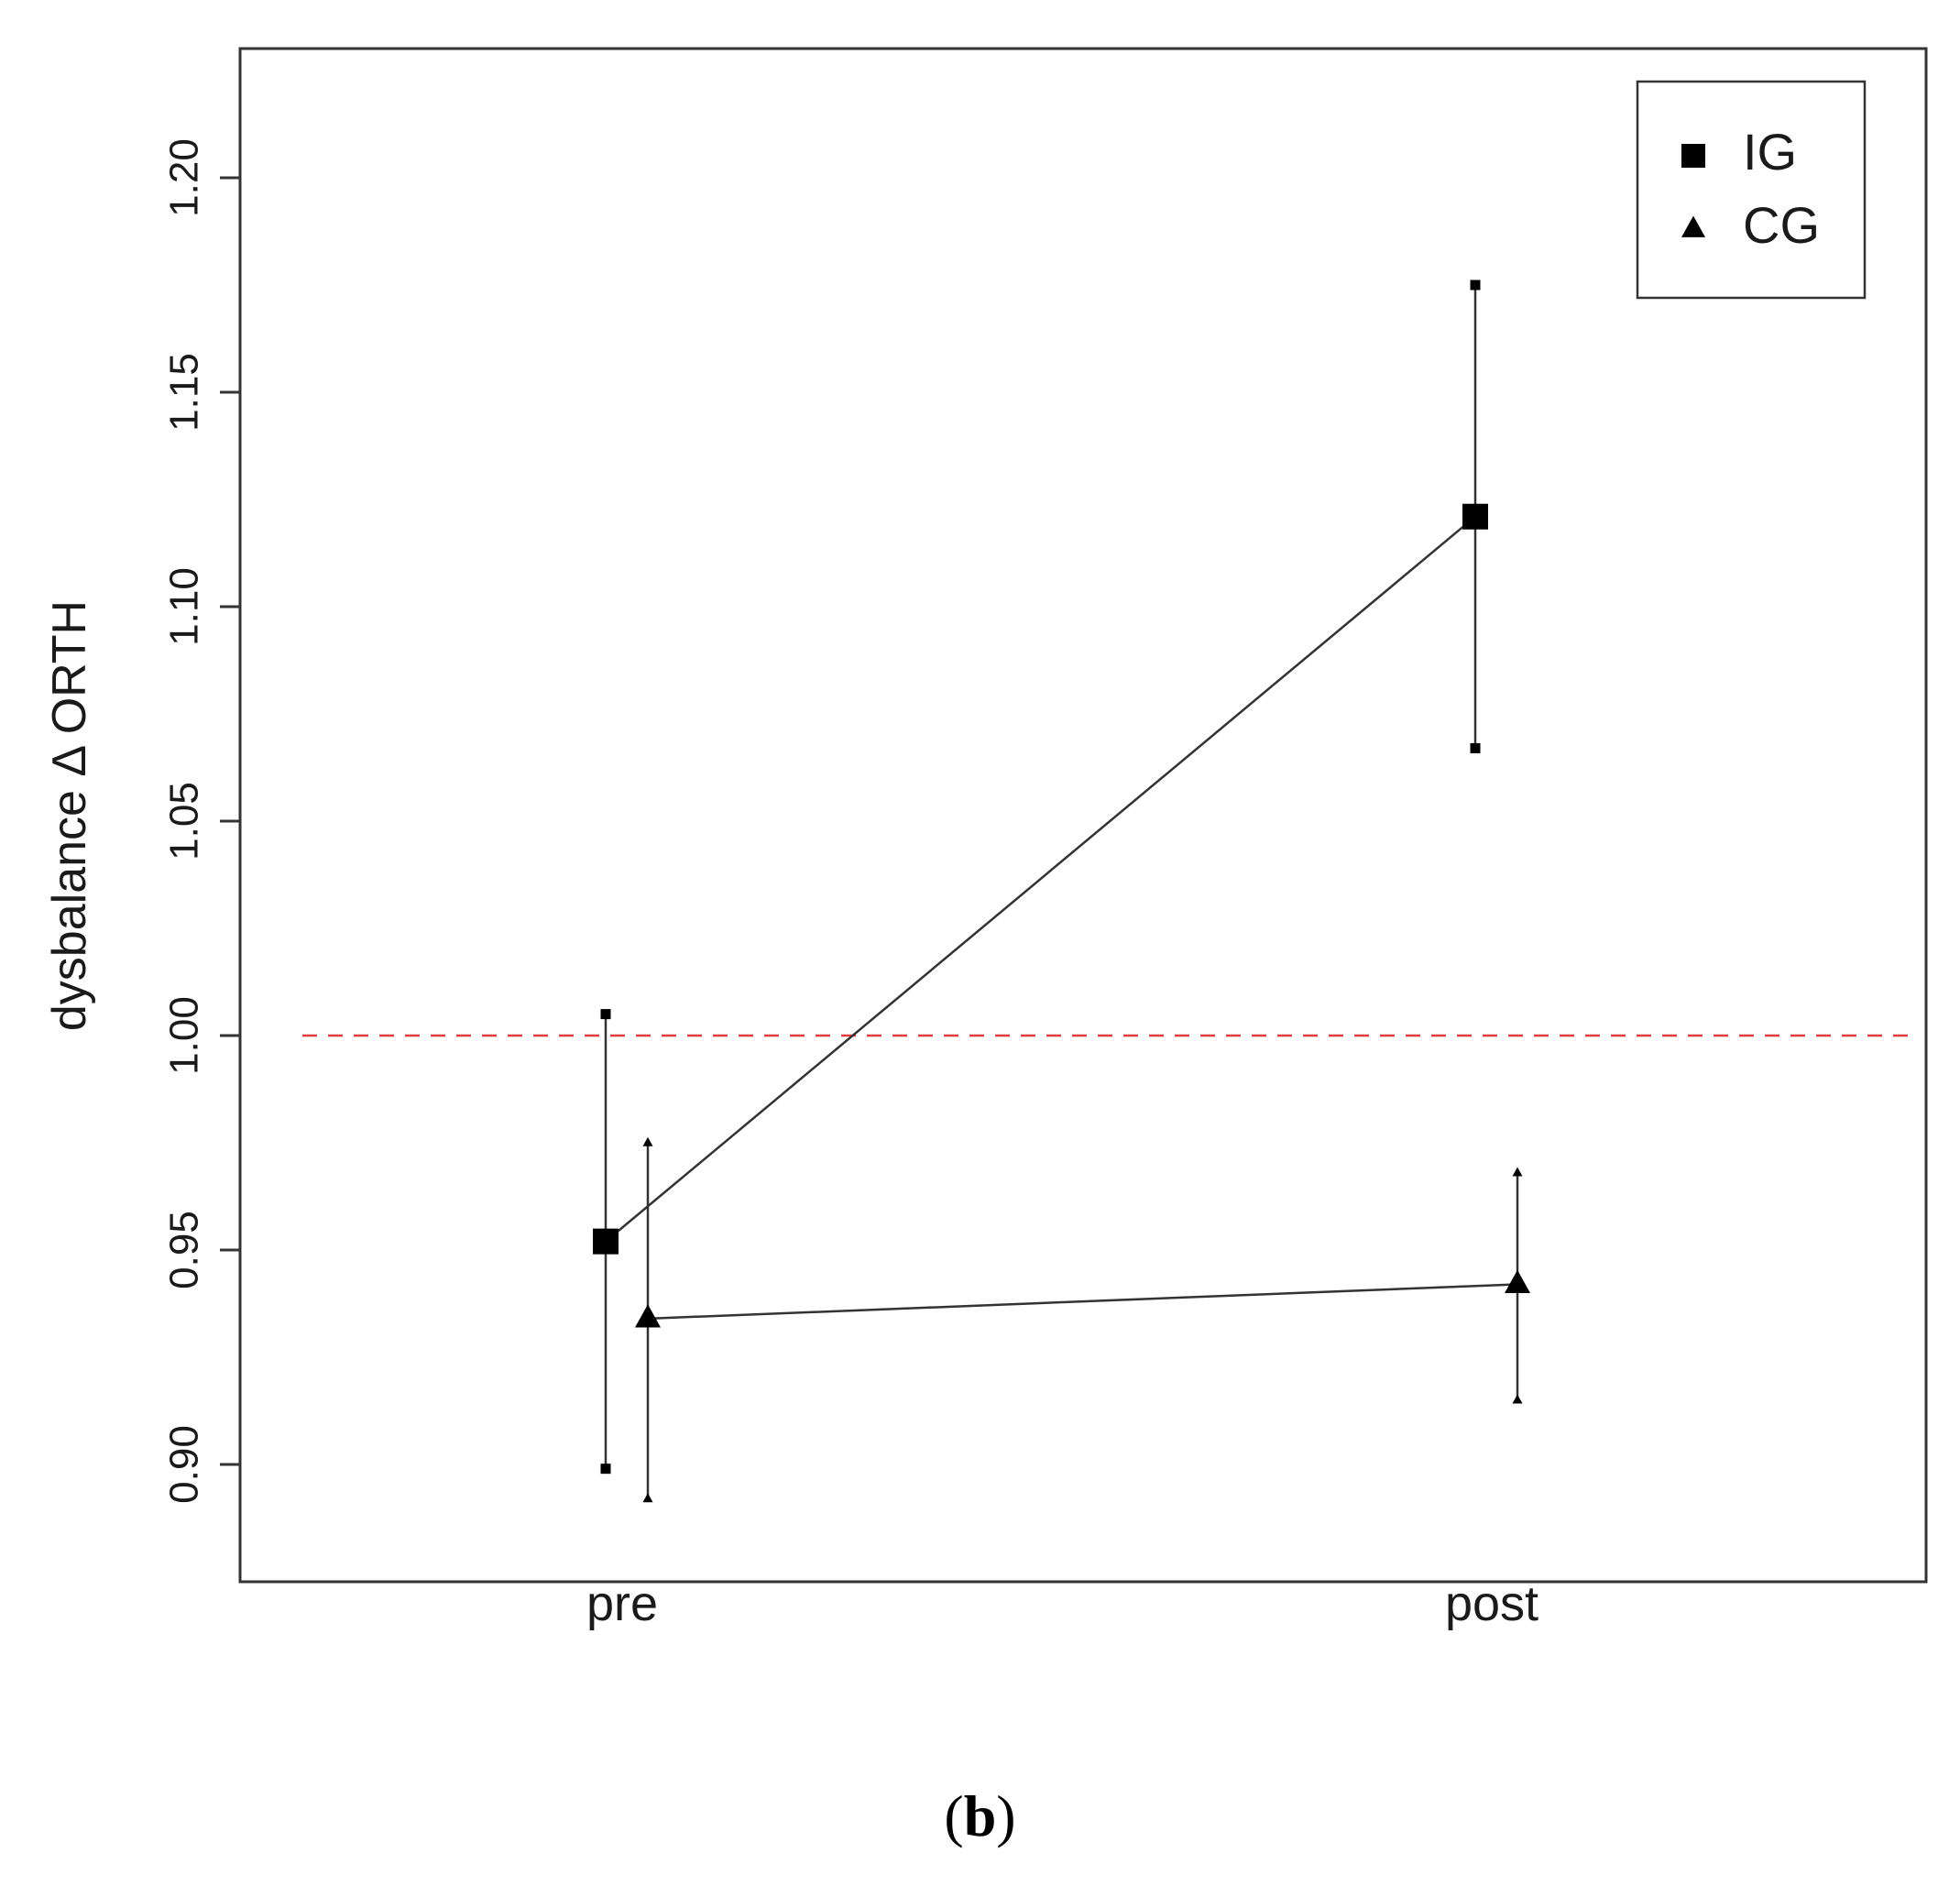  I want to click on legend-box, so click(1751, 190).